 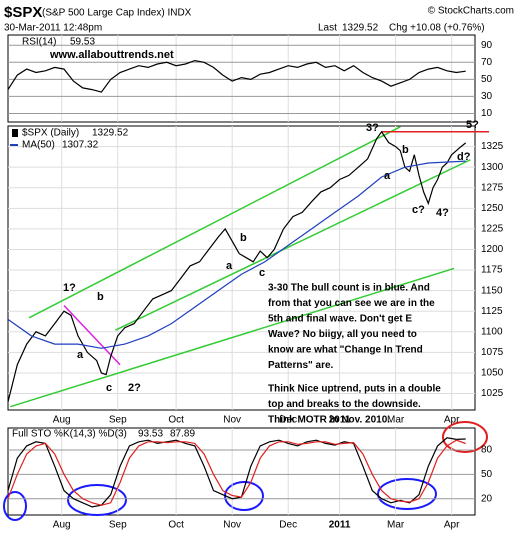 What do you see at coordinates (492, 311) in the screenshot?
I see `y-tick-label: 1125` at bounding box center [492, 311].